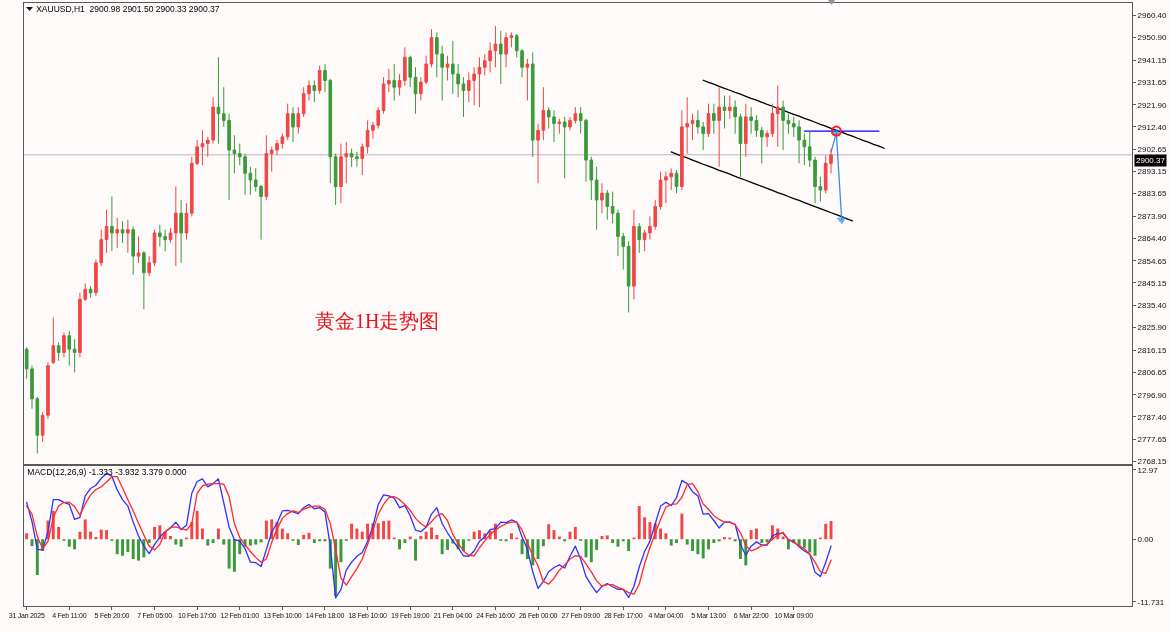  What do you see at coordinates (1152, 83) in the screenshot?
I see `y-tick-label: 2931.65` at bounding box center [1152, 83].